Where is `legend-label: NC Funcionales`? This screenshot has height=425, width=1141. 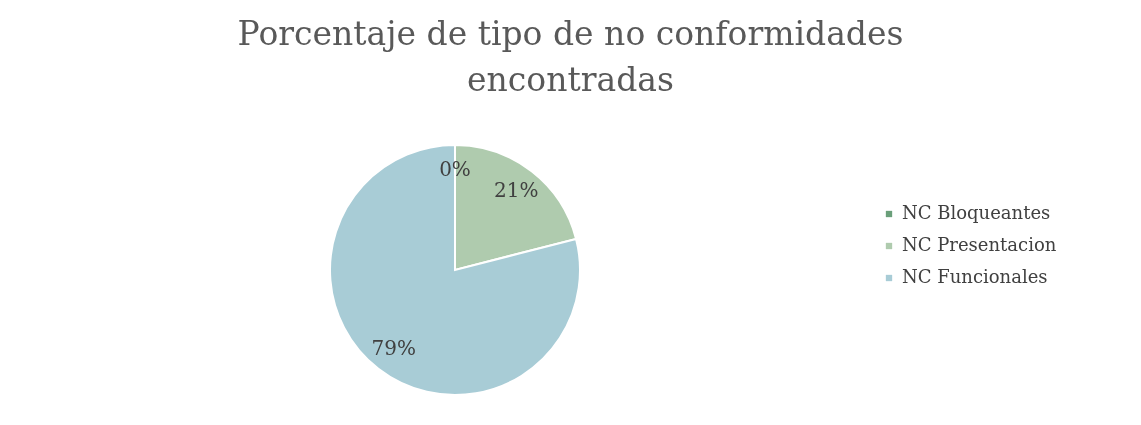
legend-label: NC Funcionales is located at coordinates (975, 276).